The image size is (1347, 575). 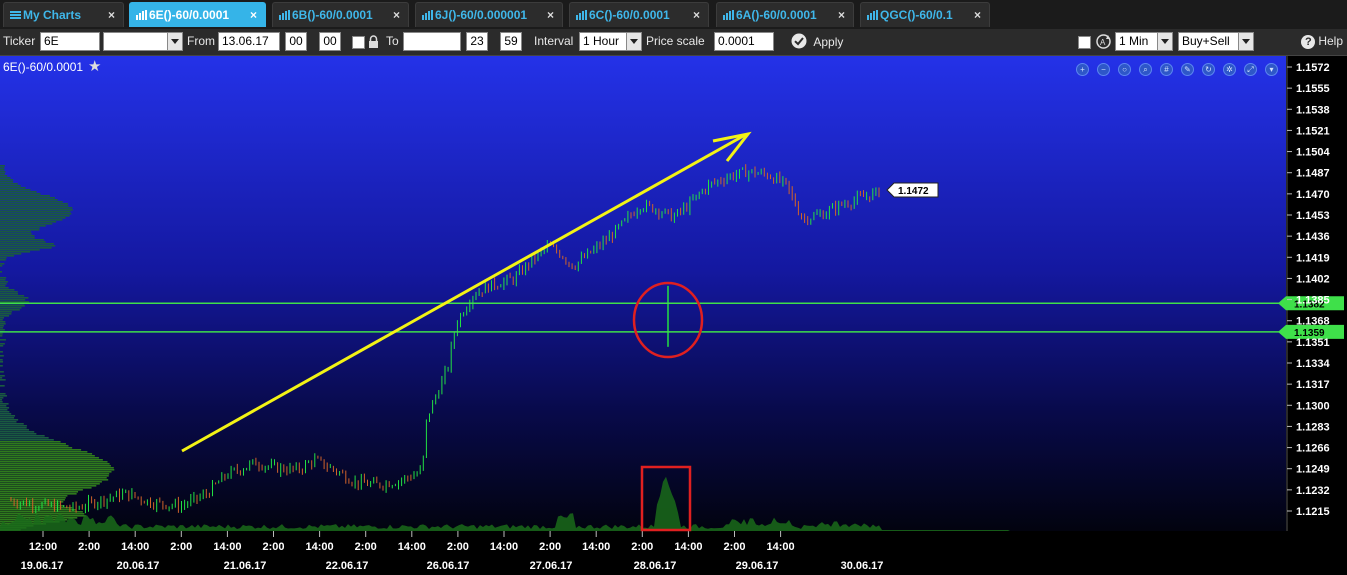 What do you see at coordinates (1250, 69) in the screenshot?
I see `detach-icon: ⤢` at bounding box center [1250, 69].